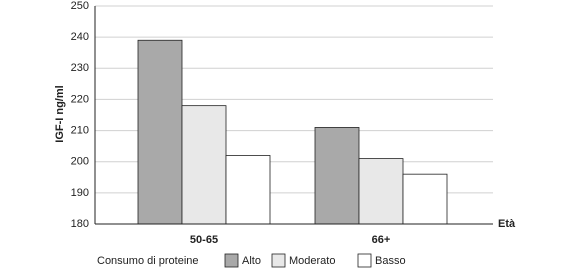 The height and width of the screenshot is (269, 566). What do you see at coordinates (251, 261) in the screenshot?
I see `legend-label: Alto` at bounding box center [251, 261].